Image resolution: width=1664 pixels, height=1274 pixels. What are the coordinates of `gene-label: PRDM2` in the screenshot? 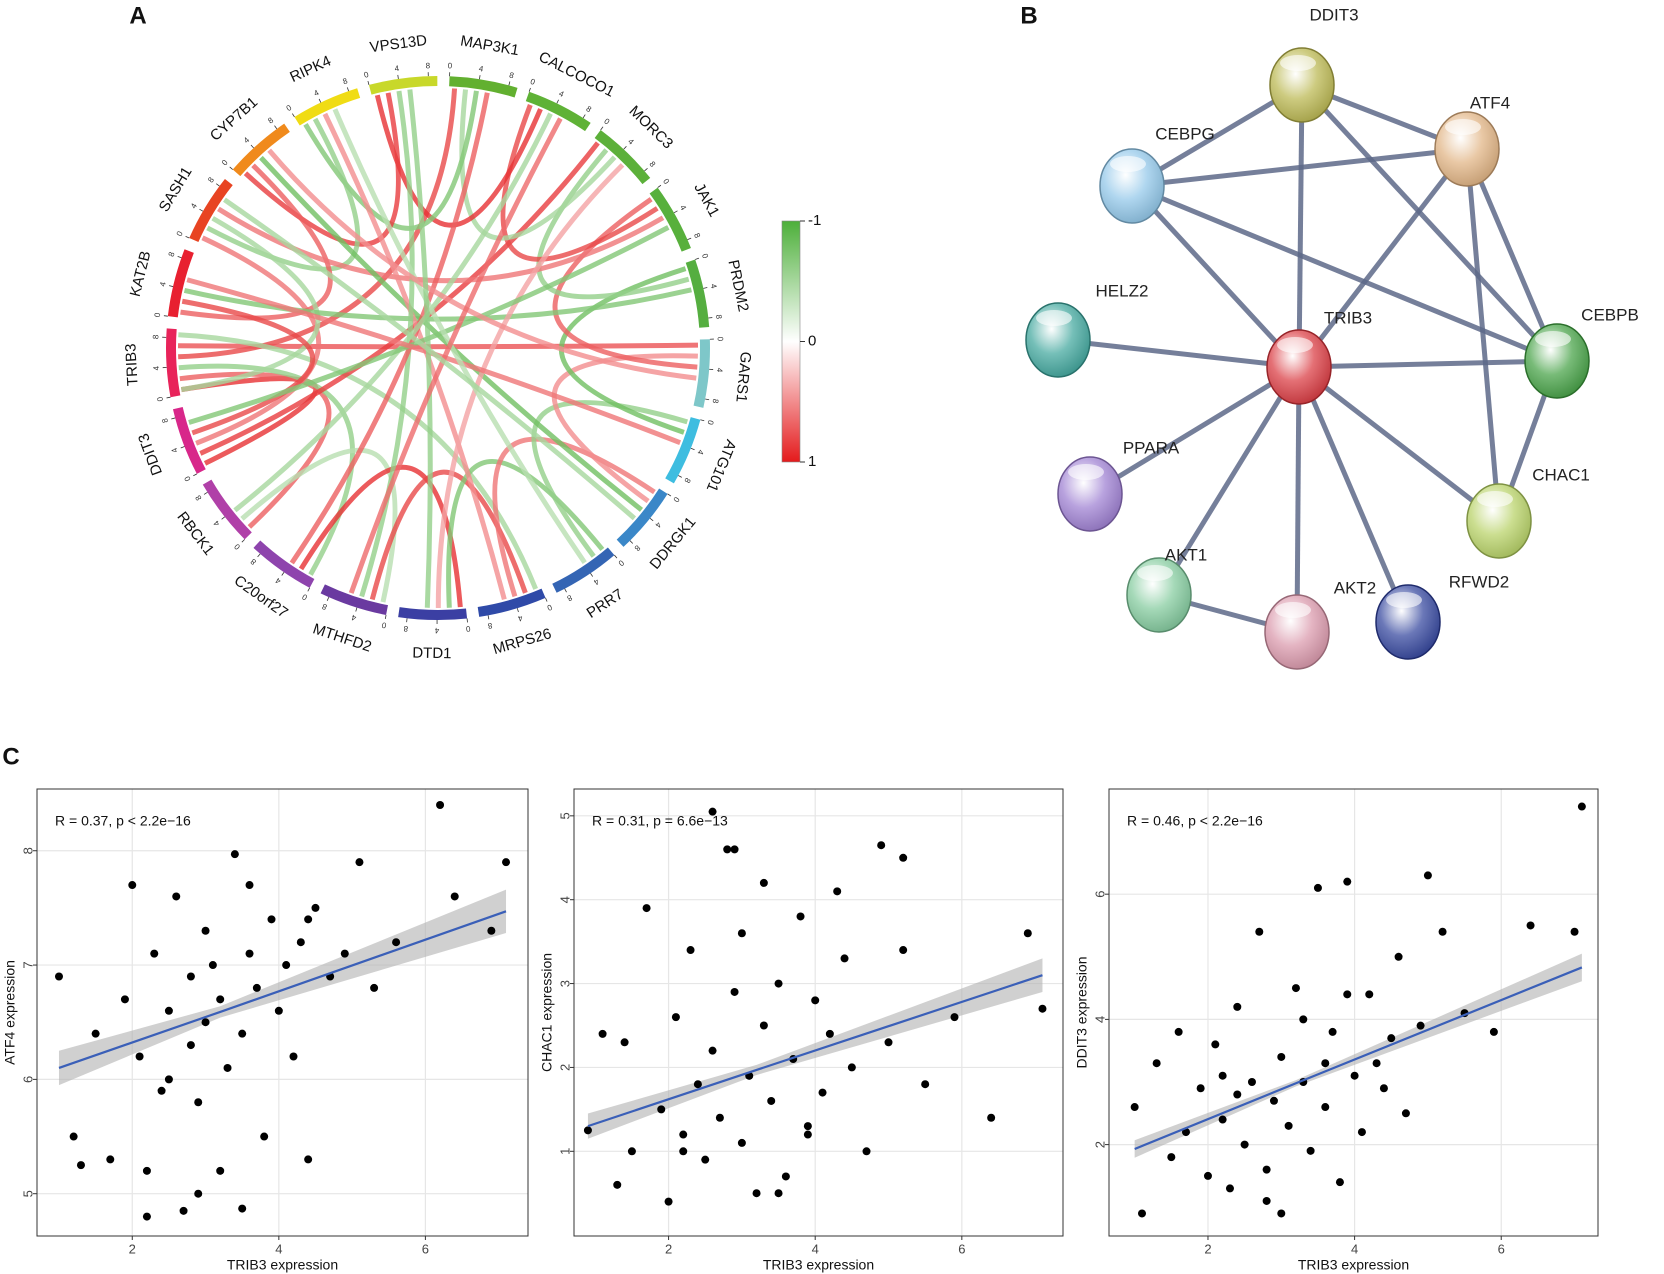 It's located at (737, 285).